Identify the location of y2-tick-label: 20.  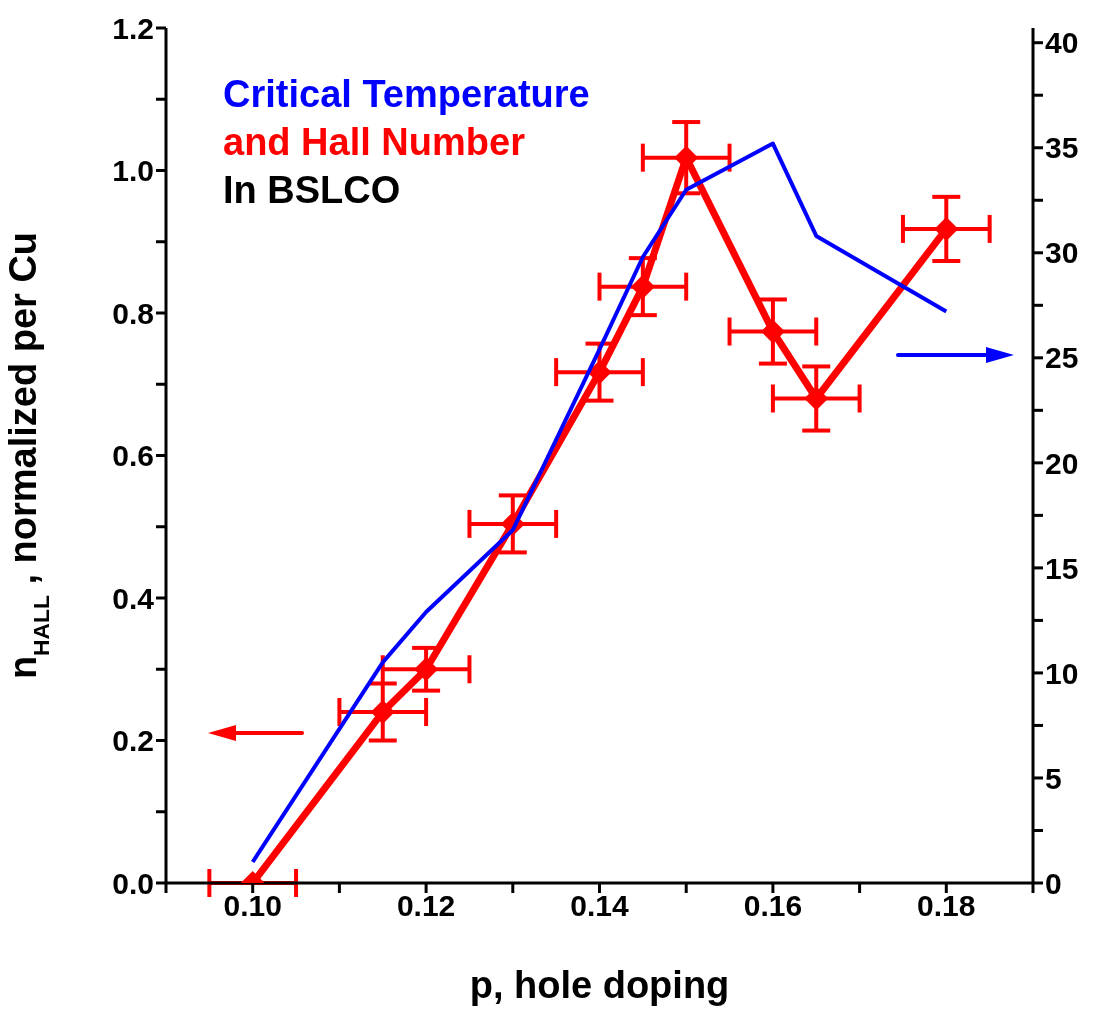
(1062, 463).